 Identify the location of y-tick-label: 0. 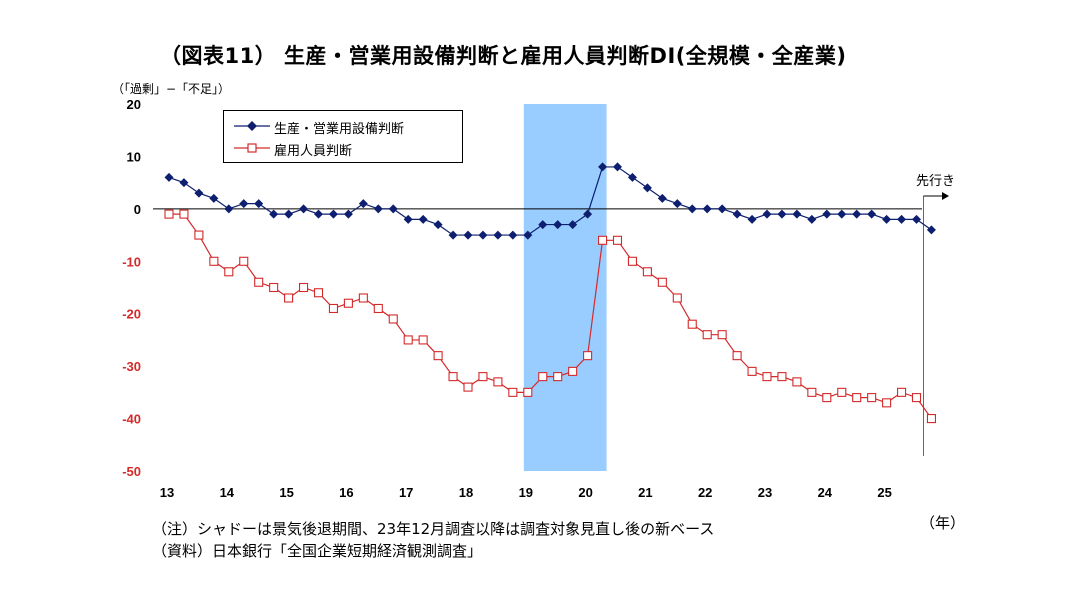
(137, 209).